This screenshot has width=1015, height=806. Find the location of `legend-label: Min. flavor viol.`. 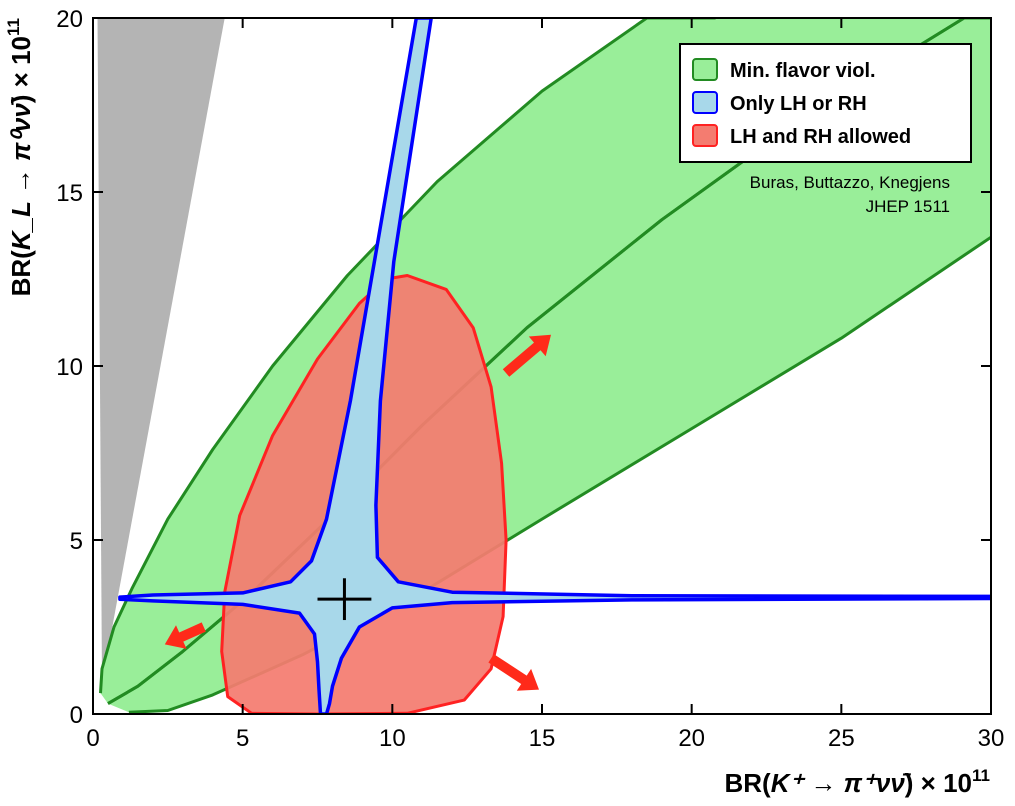

legend-label: Min. flavor viol. is located at coordinates (803, 71).